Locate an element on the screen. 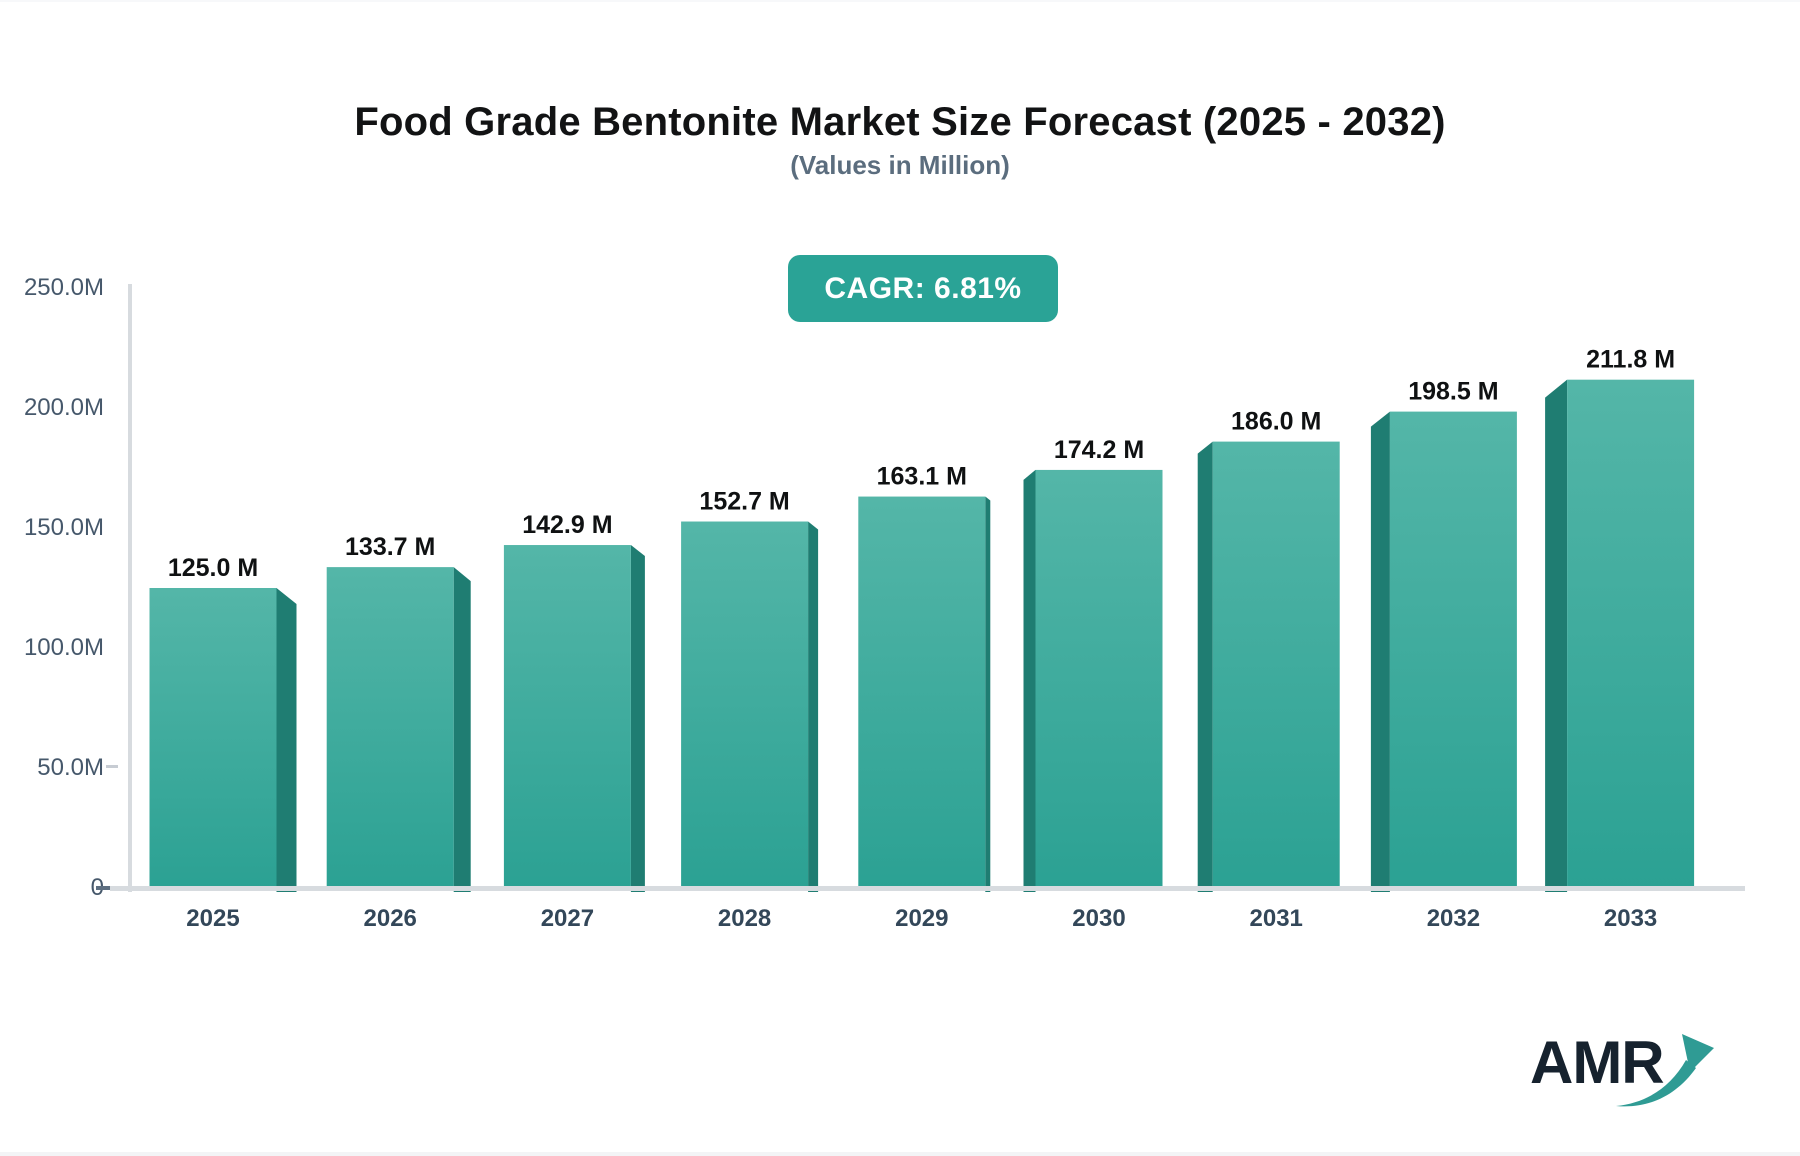 The image size is (1800, 1156). bar-value-label: 142.9 M is located at coordinates (567, 525).